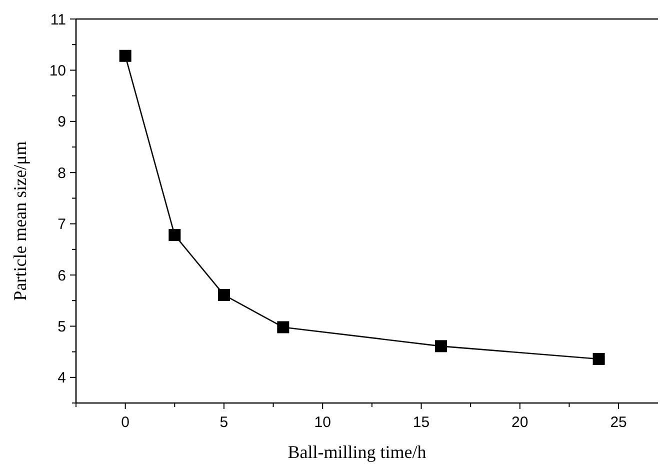 The height and width of the screenshot is (465, 660). What do you see at coordinates (62, 378) in the screenshot?
I see `y-tick-label: 4` at bounding box center [62, 378].